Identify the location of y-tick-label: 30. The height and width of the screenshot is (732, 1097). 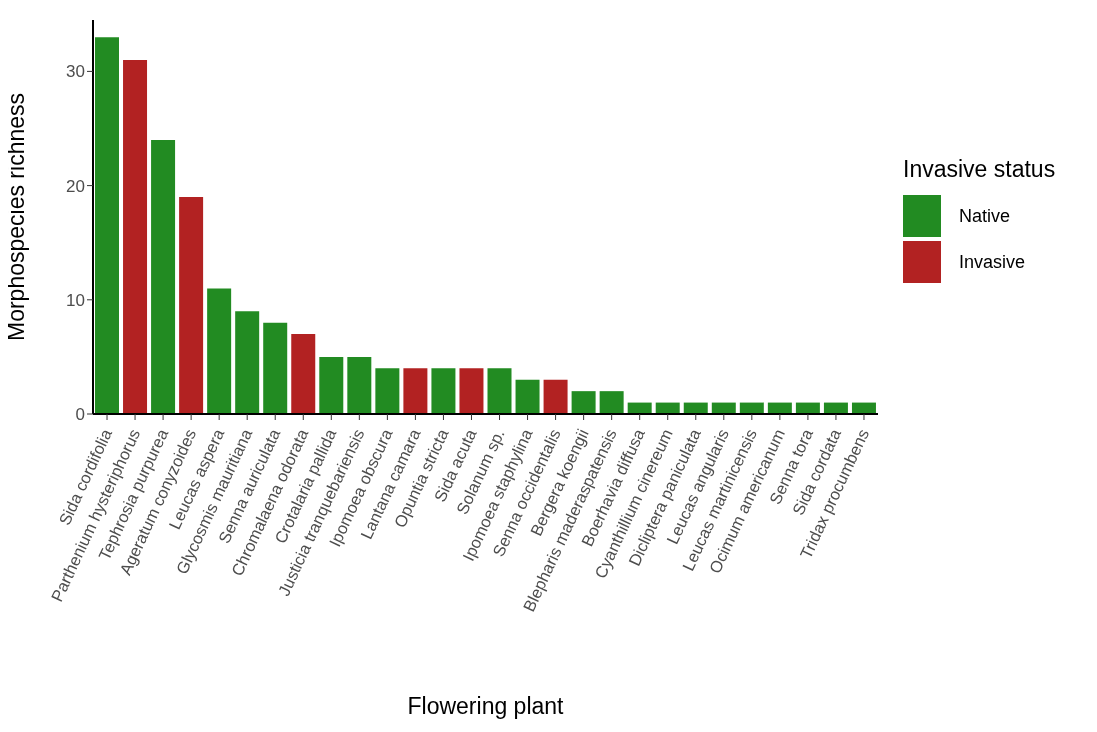
(75, 72).